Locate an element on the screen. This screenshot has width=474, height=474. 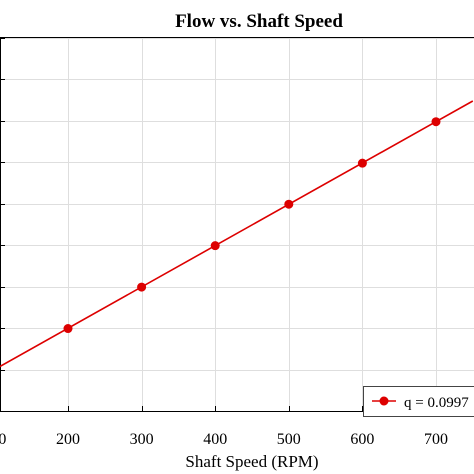
x-tick-label: 600 is located at coordinates (362, 439).